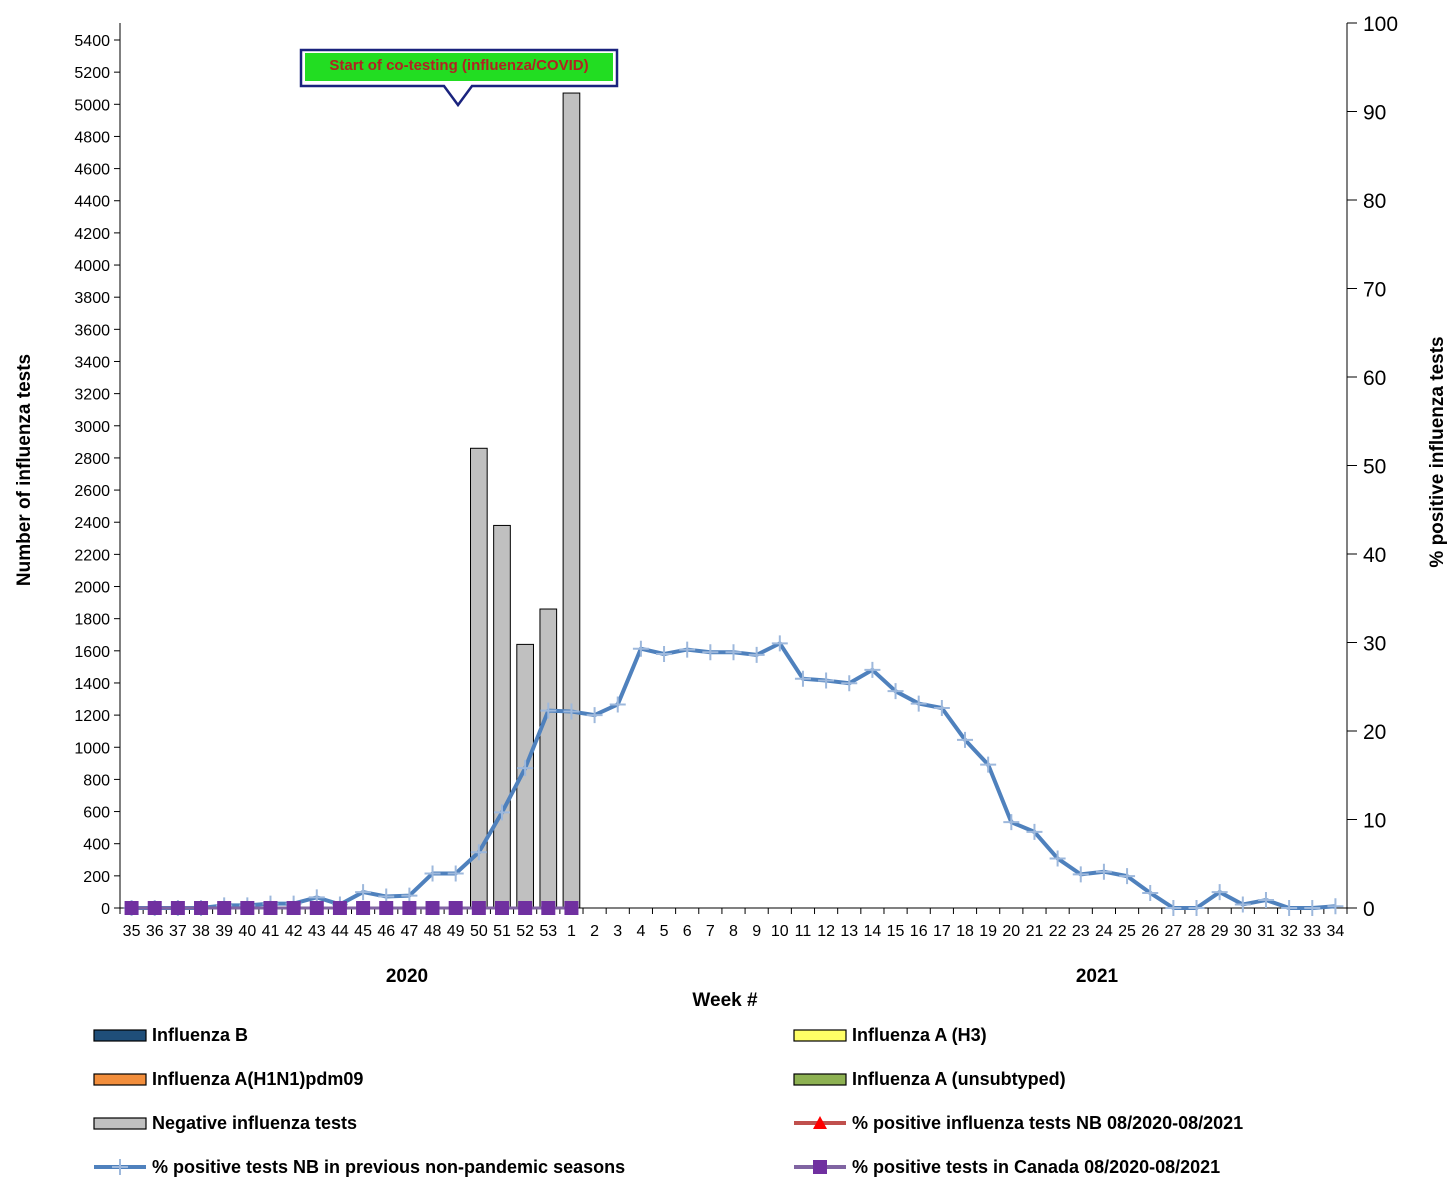 The width and height of the screenshot is (1452, 1192). What do you see at coordinates (873, 931) in the screenshot?
I see `x-tick-label: 14` at bounding box center [873, 931].